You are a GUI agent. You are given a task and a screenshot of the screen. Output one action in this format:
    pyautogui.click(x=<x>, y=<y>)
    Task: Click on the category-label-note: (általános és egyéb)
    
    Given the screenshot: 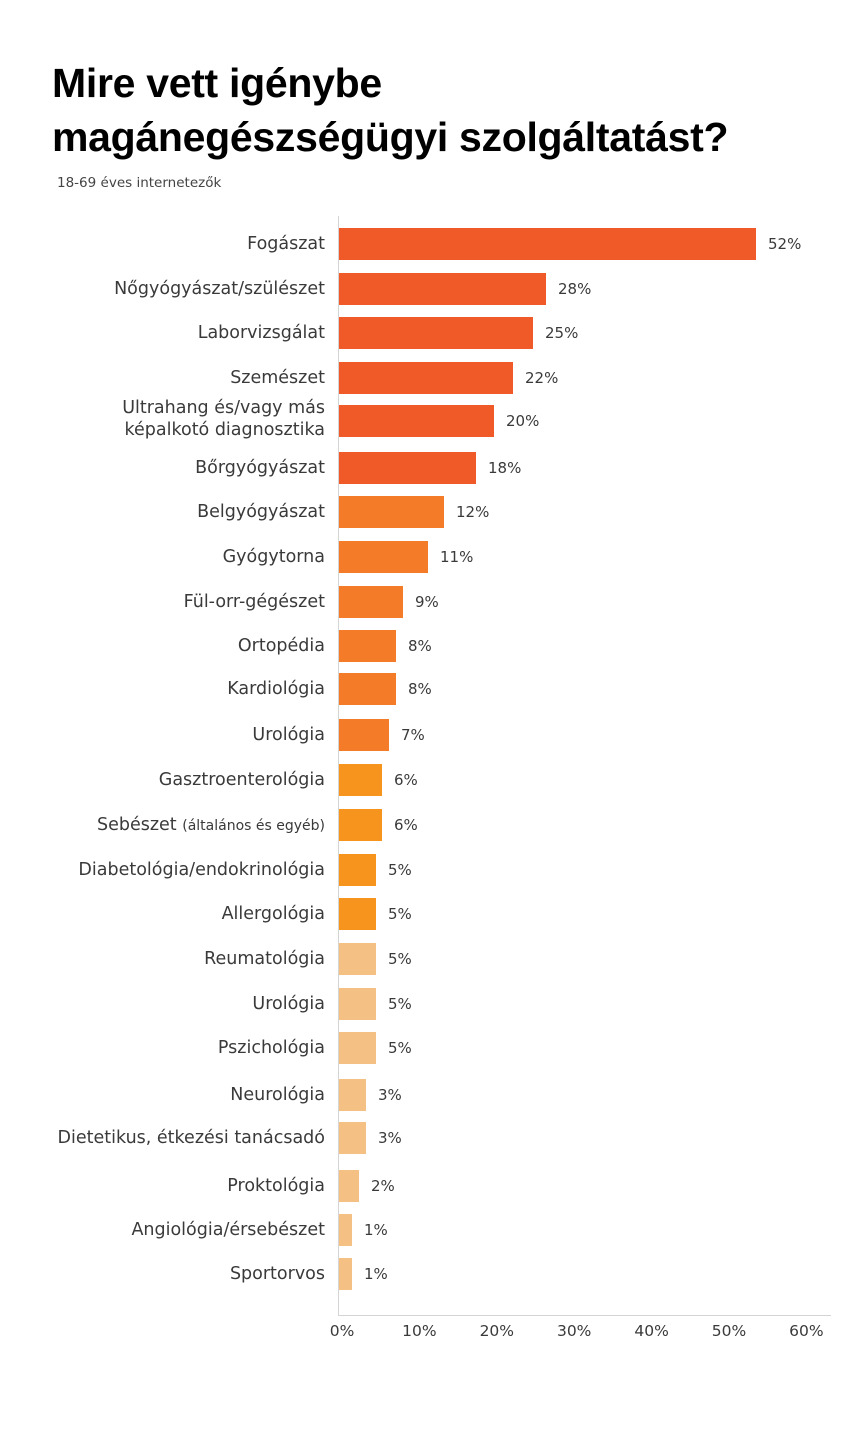 What is the action you would take?
    pyautogui.click(x=253, y=826)
    